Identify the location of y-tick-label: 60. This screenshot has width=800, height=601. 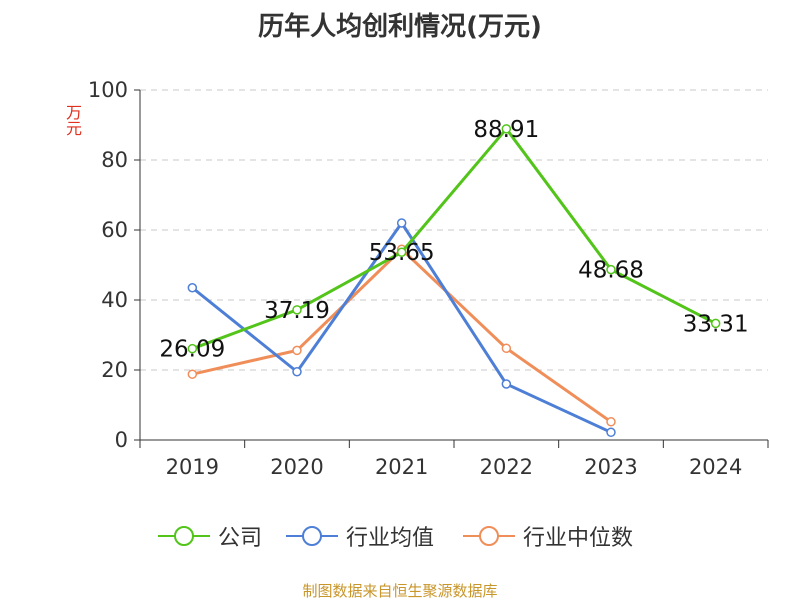
(114, 230).